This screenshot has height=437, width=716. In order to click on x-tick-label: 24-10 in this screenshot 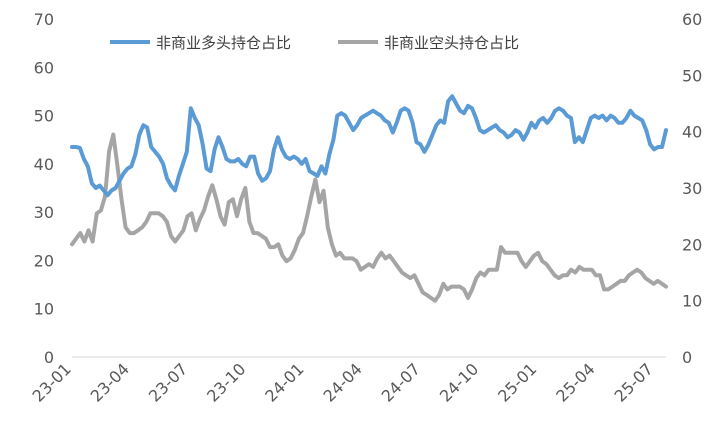, I will do `click(459, 382)`.